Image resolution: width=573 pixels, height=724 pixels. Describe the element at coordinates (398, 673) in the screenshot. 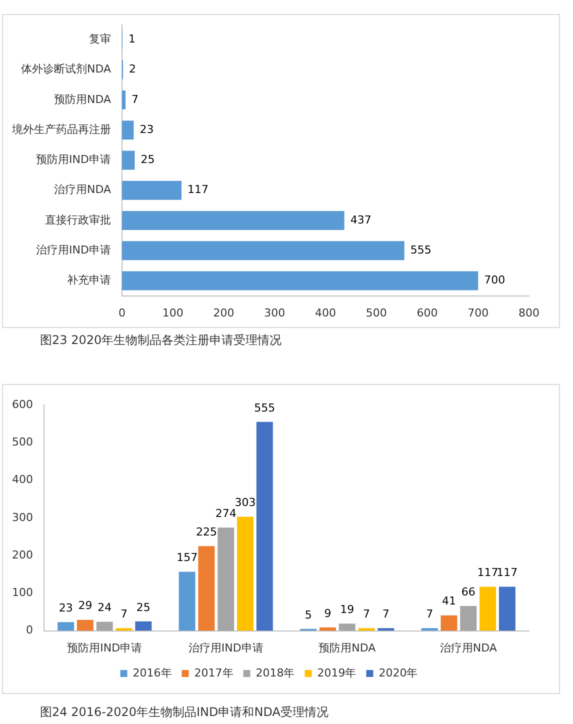

I see `legend-label: 2020年` at that location.